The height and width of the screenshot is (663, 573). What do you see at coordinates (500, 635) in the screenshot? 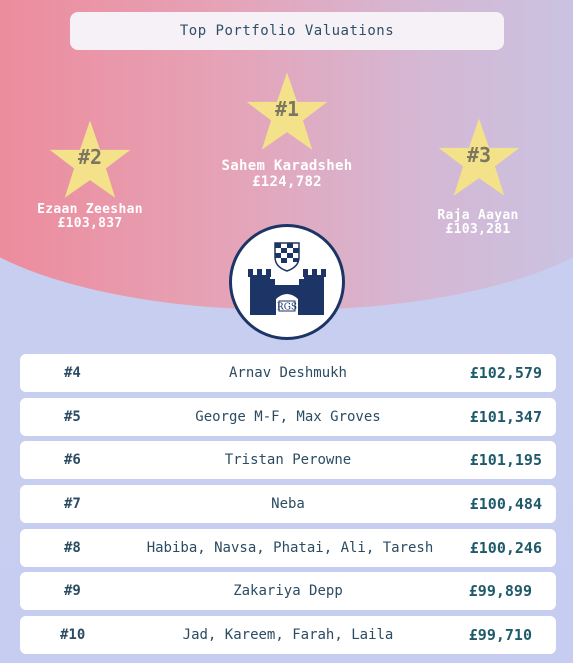
I see `value: £99,710` at bounding box center [500, 635].